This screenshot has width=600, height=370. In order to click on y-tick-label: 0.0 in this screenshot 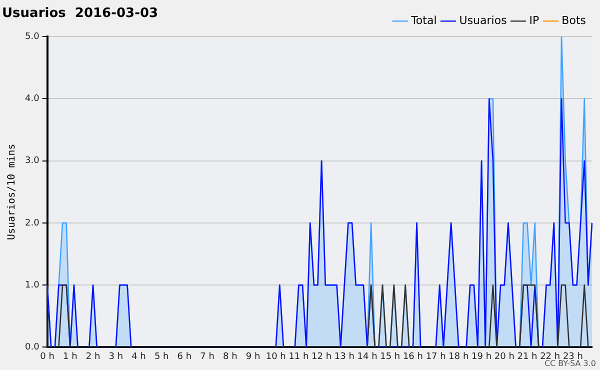, I will do `click(32, 347)`.